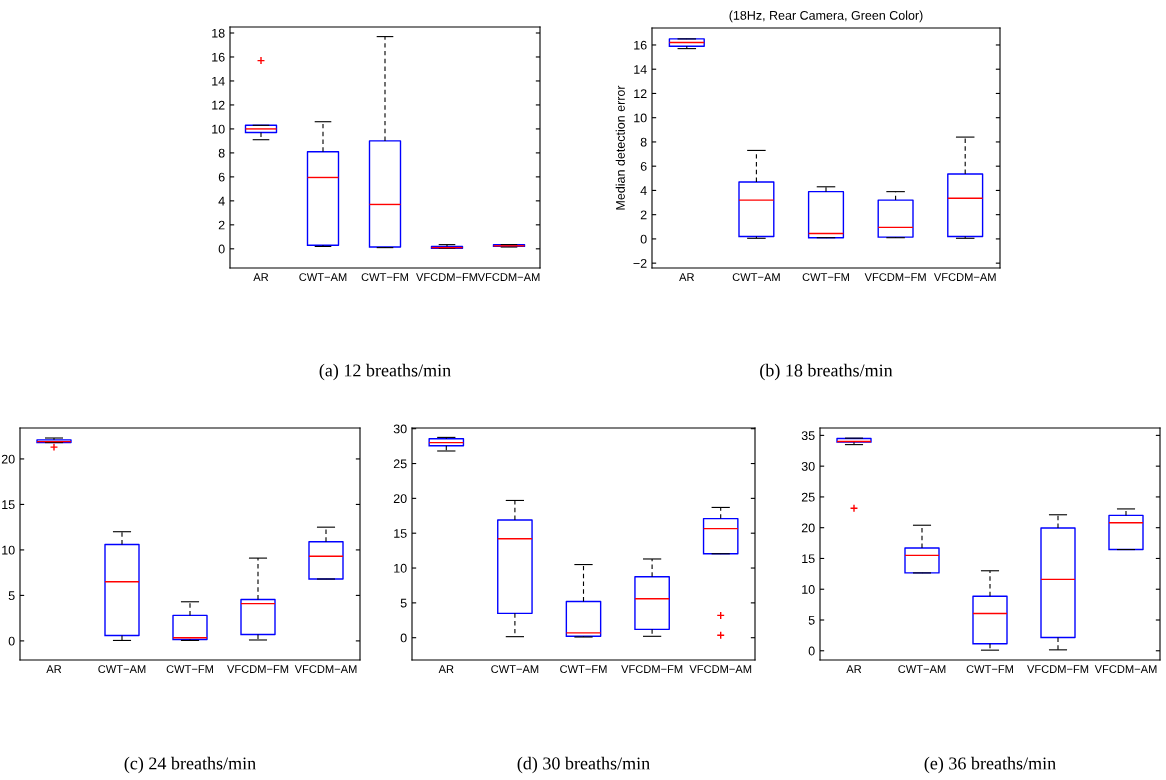 This screenshot has height=780, width=1166. Describe the element at coordinates (826, 16) in the screenshot. I see `chart-title: (18Hz, Rear Camera, Green Color)` at that location.